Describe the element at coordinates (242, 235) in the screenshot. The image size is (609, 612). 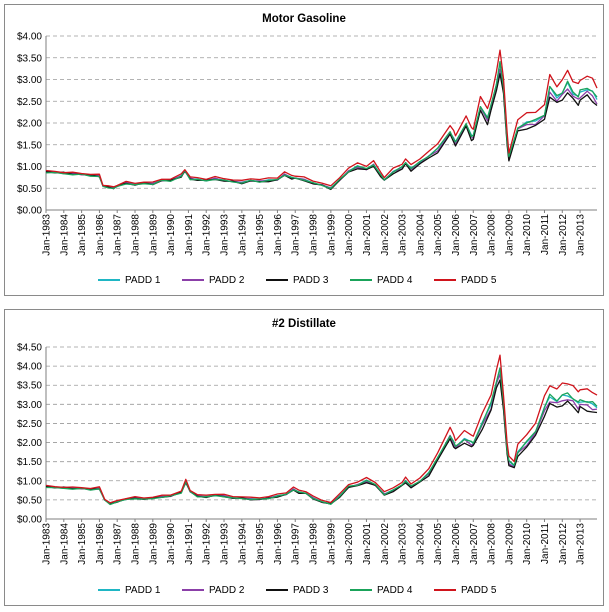
I see `gasoline-x-tick-label: Jan-1994` at that location.